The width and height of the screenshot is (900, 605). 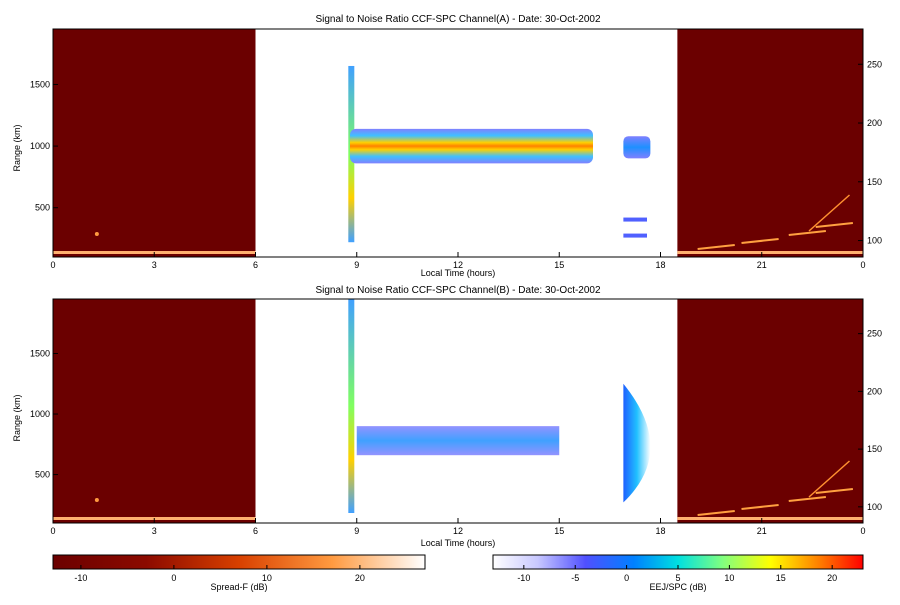 I want to click on colorbar-spread-f: -10 0 10 20 Spread-F (dB), so click(x=239, y=573).